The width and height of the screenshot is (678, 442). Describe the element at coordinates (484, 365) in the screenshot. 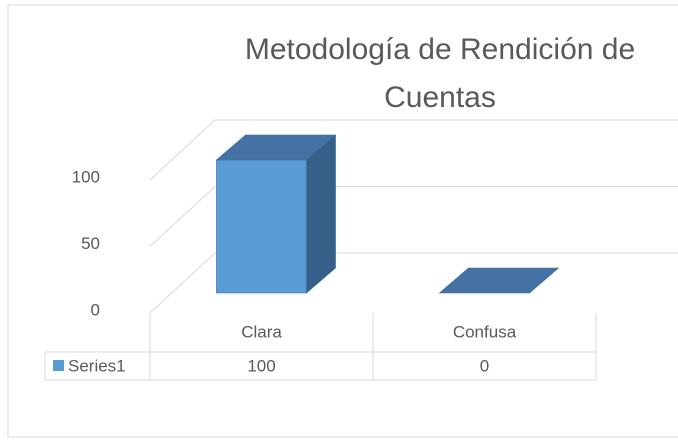

I see `table-value: 0` at that location.